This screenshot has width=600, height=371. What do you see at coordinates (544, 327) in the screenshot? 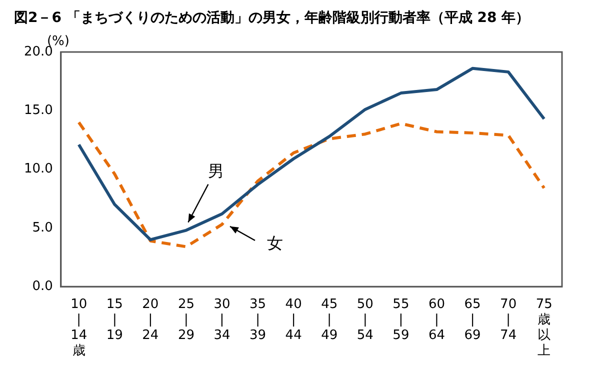
I see `x-tick-label: 75歳以上` at bounding box center [544, 327].